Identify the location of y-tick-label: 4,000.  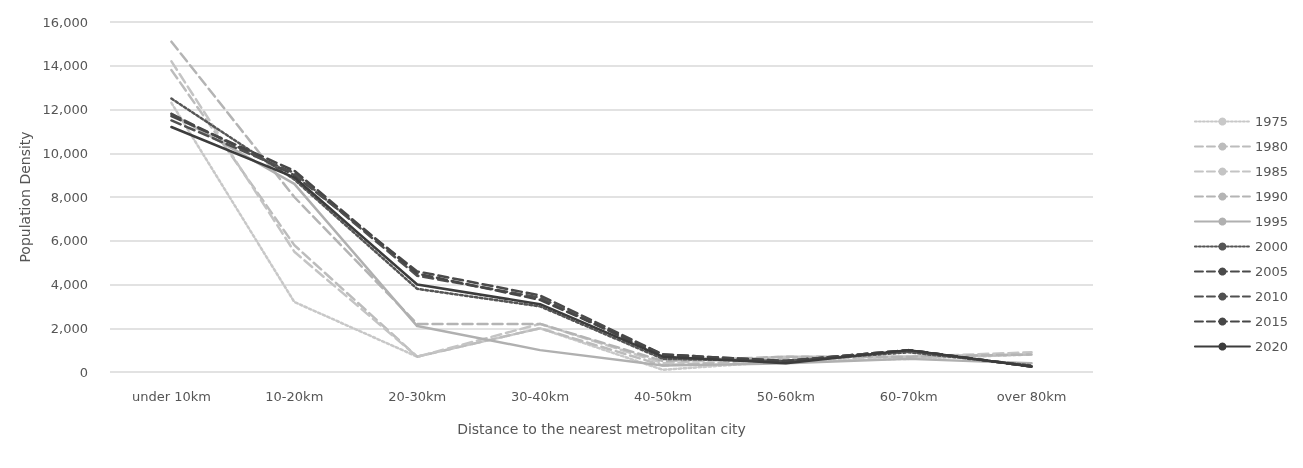
(69, 284).